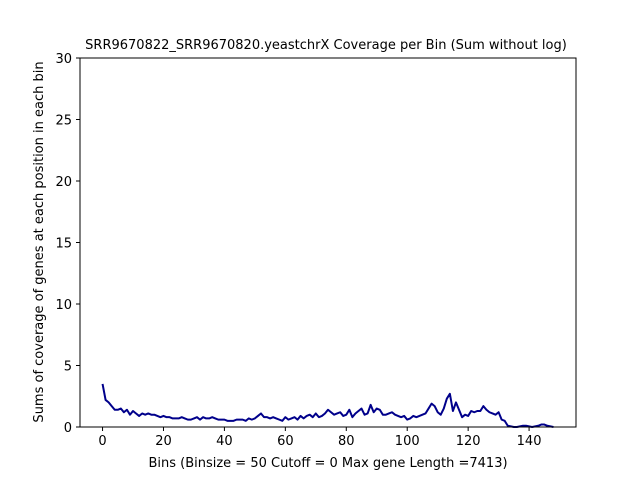  I want to click on x-axis-ticks: 0 20 40 60 80 100 120 140, so click(319, 438).